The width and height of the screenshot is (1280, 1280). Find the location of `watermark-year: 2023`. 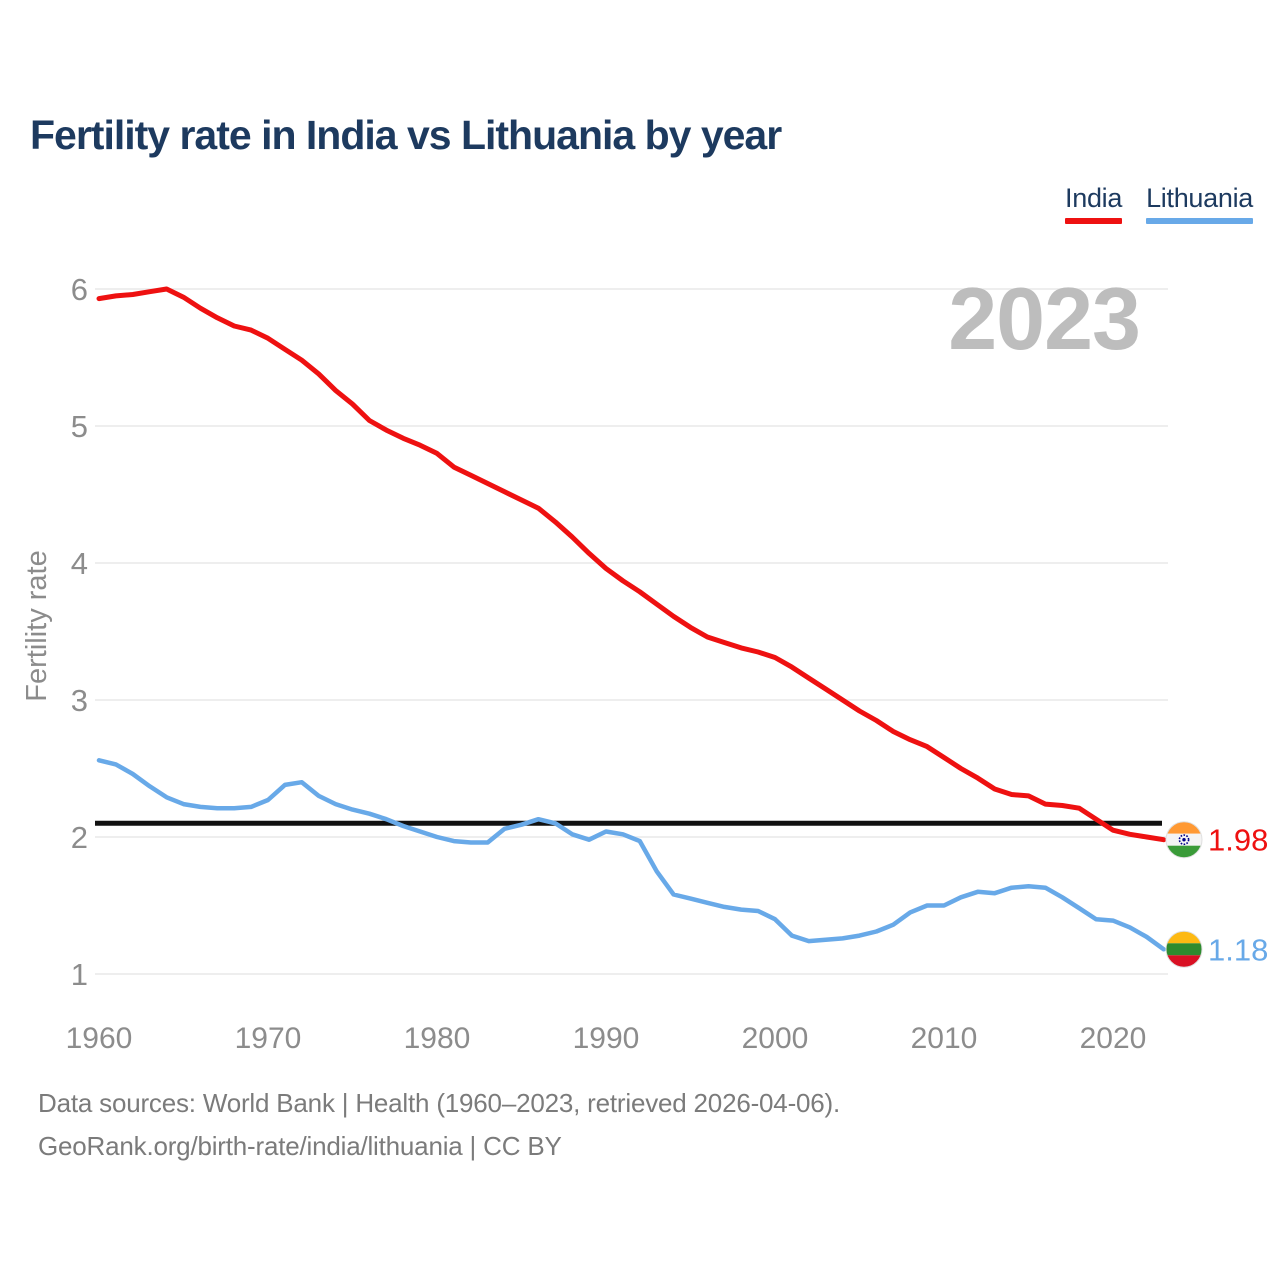

watermark-year: 2023 is located at coordinates (1044, 318).